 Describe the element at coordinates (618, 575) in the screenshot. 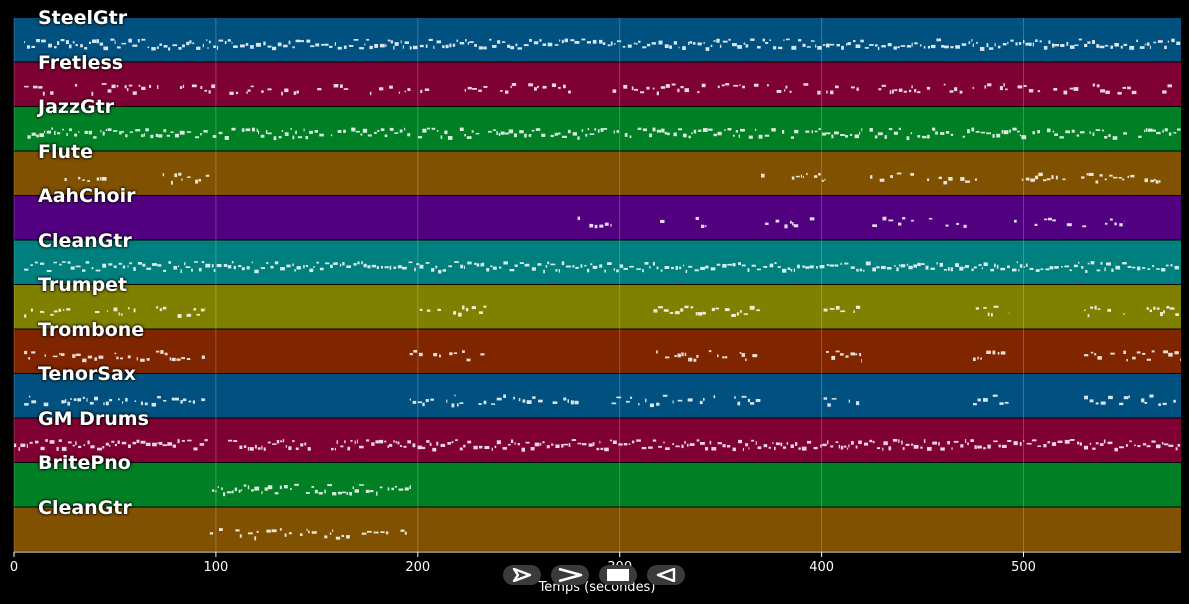

I see `stop-button` at that location.